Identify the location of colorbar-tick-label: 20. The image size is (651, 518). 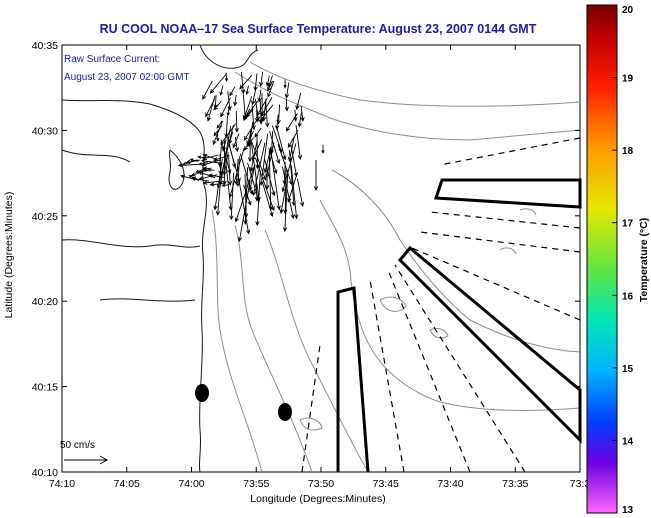
(628, 10).